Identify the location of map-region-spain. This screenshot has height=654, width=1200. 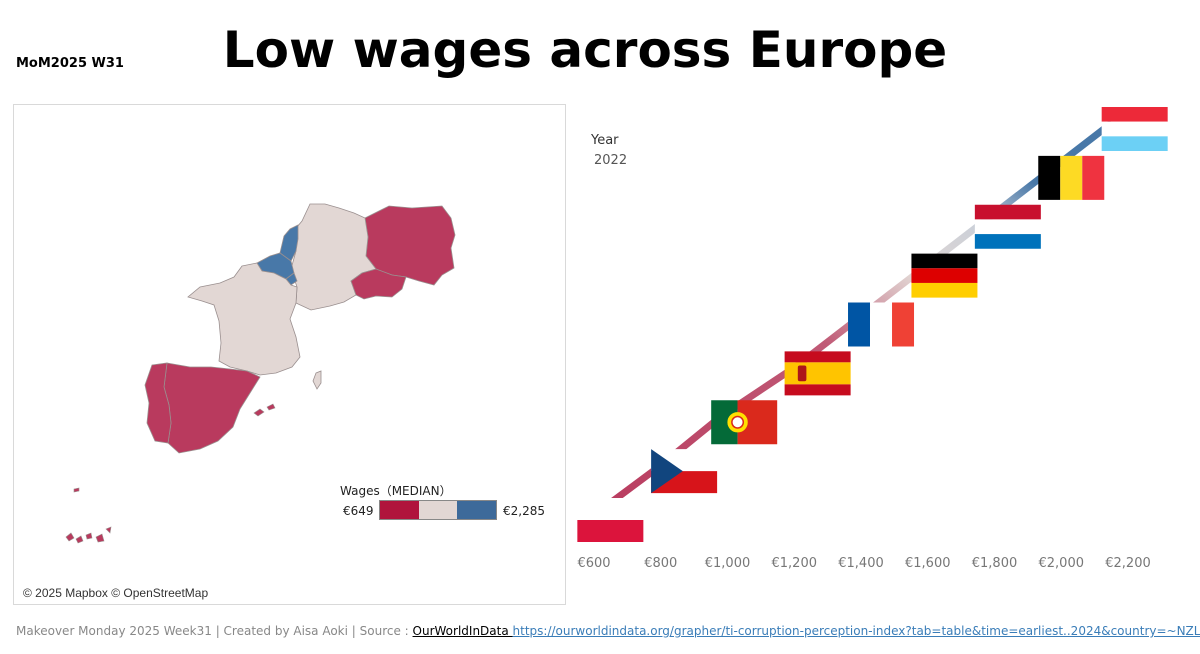
(212, 408).